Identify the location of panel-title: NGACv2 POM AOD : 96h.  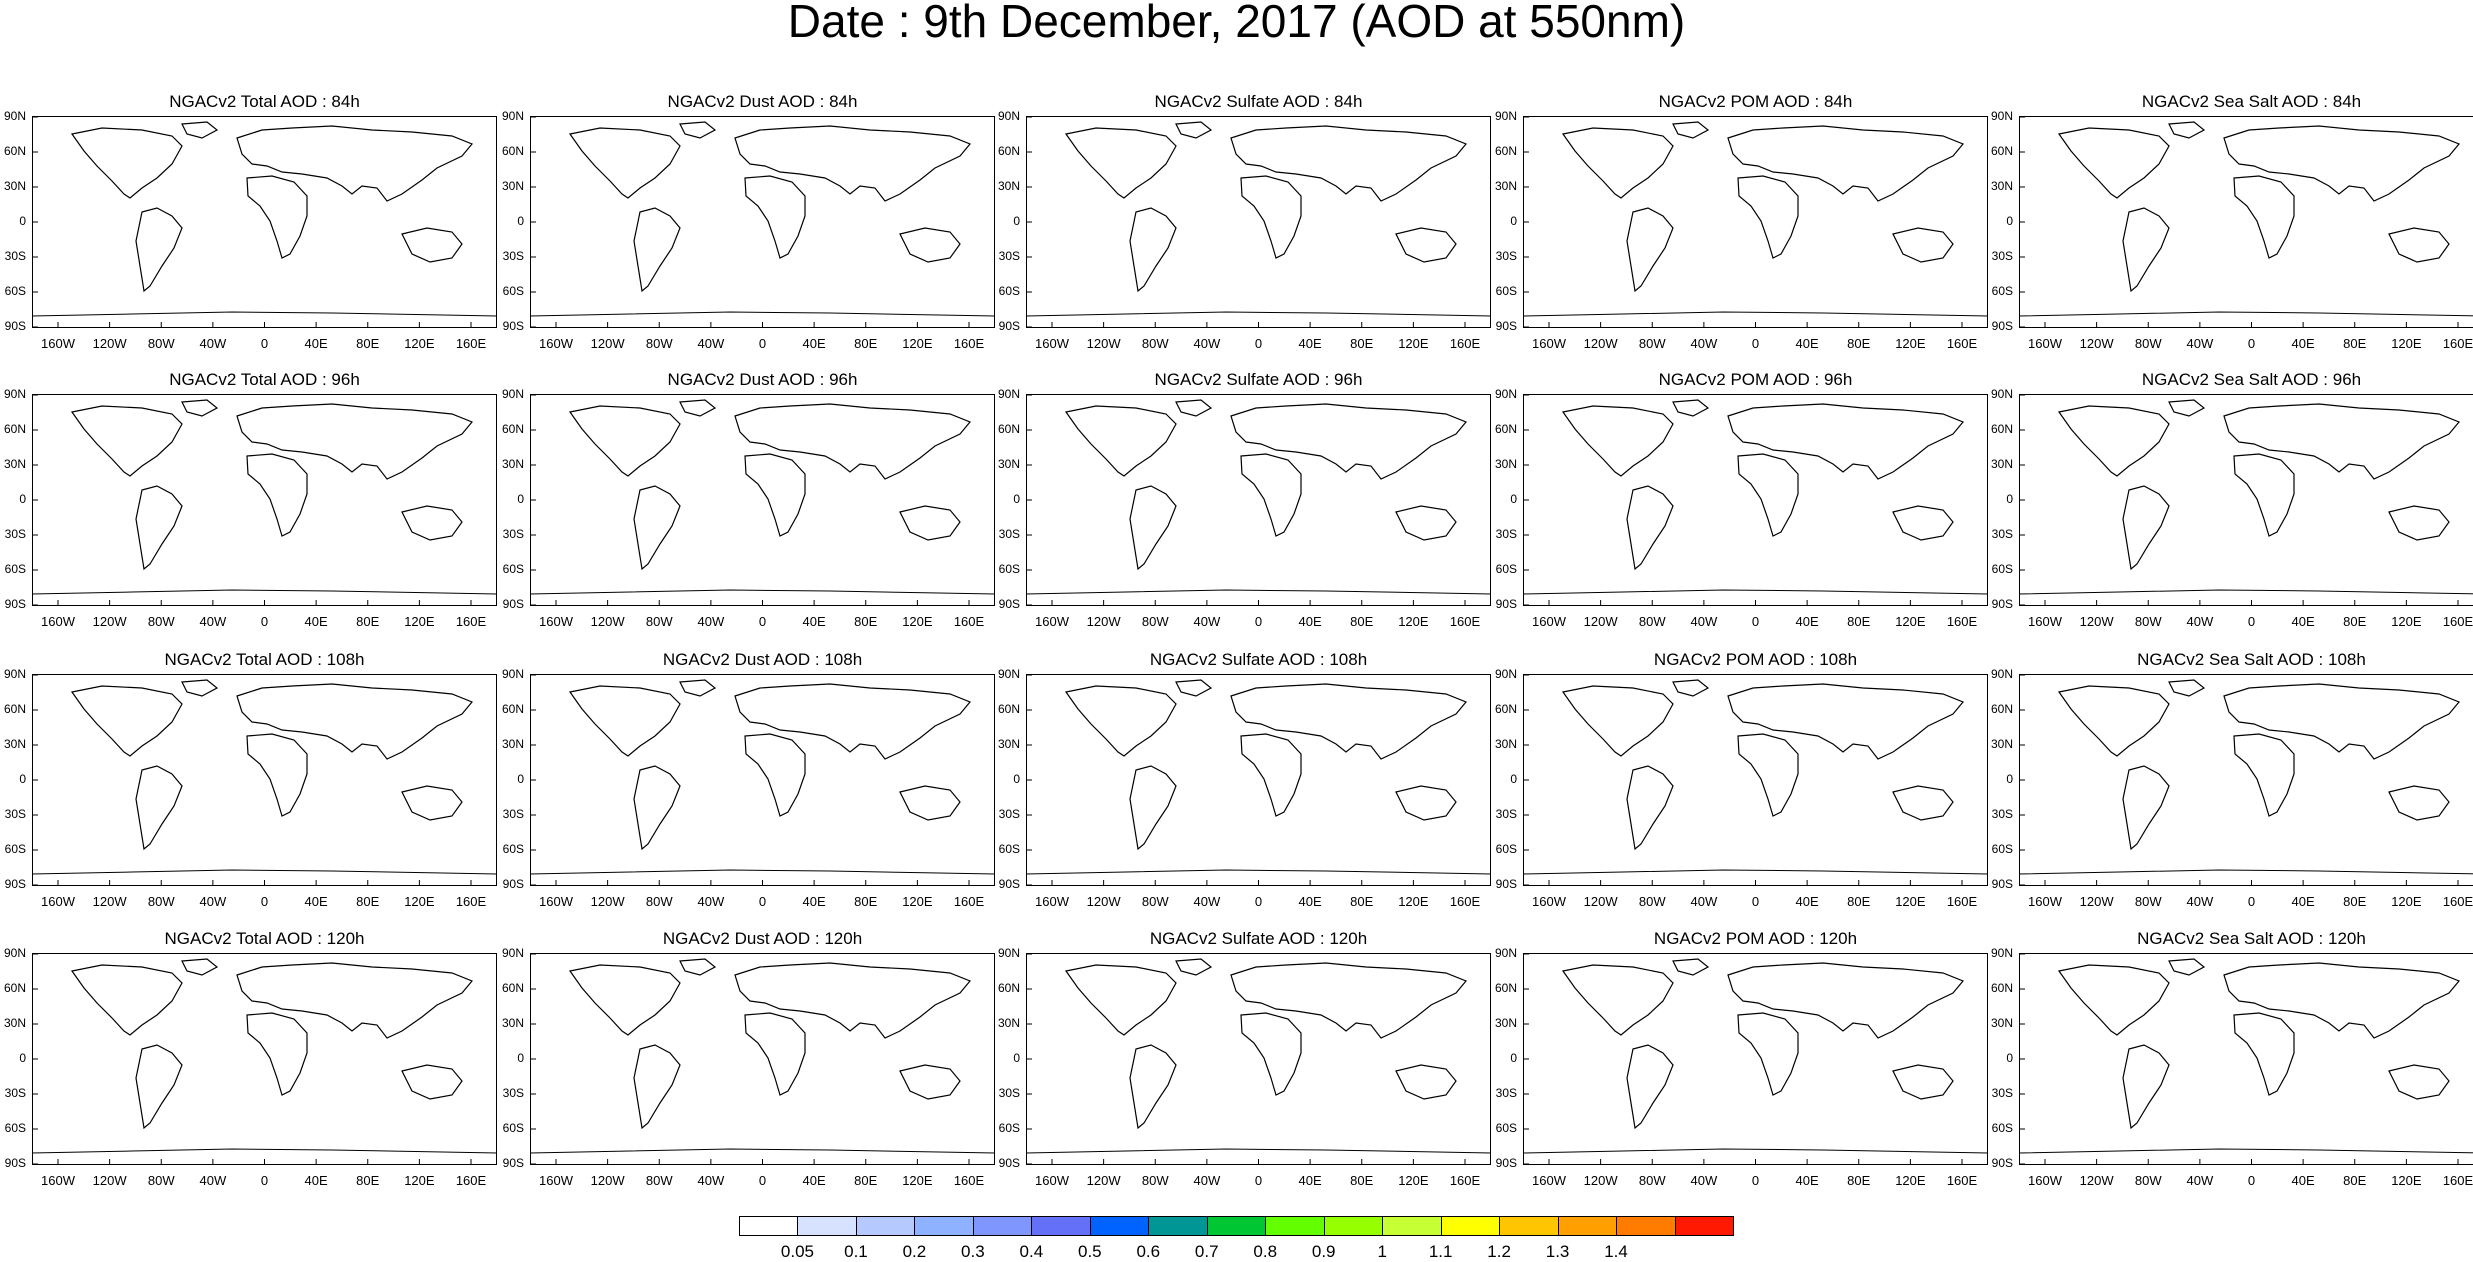
(1755, 380).